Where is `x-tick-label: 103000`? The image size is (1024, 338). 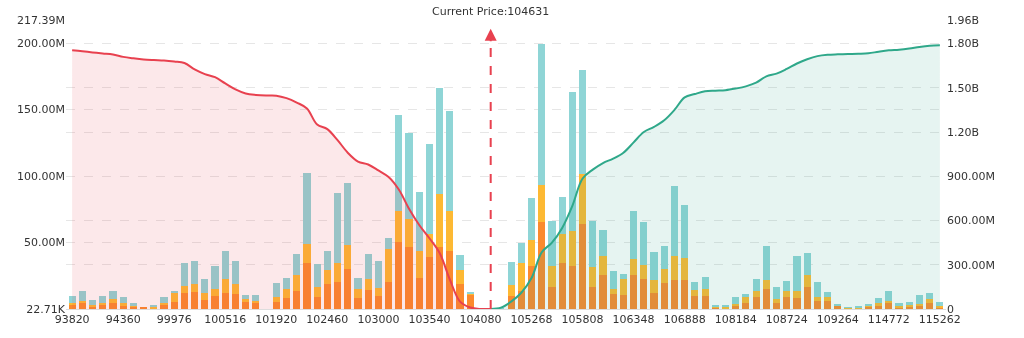
x-tick-label: 103000 is located at coordinates (378, 320).